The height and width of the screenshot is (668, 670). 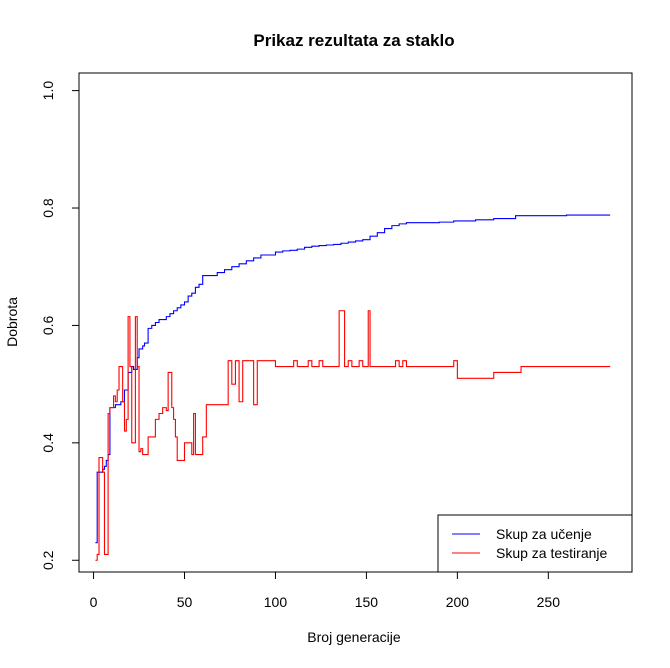 I want to click on x-axis-label: Broj generacije, so click(x=354, y=637).